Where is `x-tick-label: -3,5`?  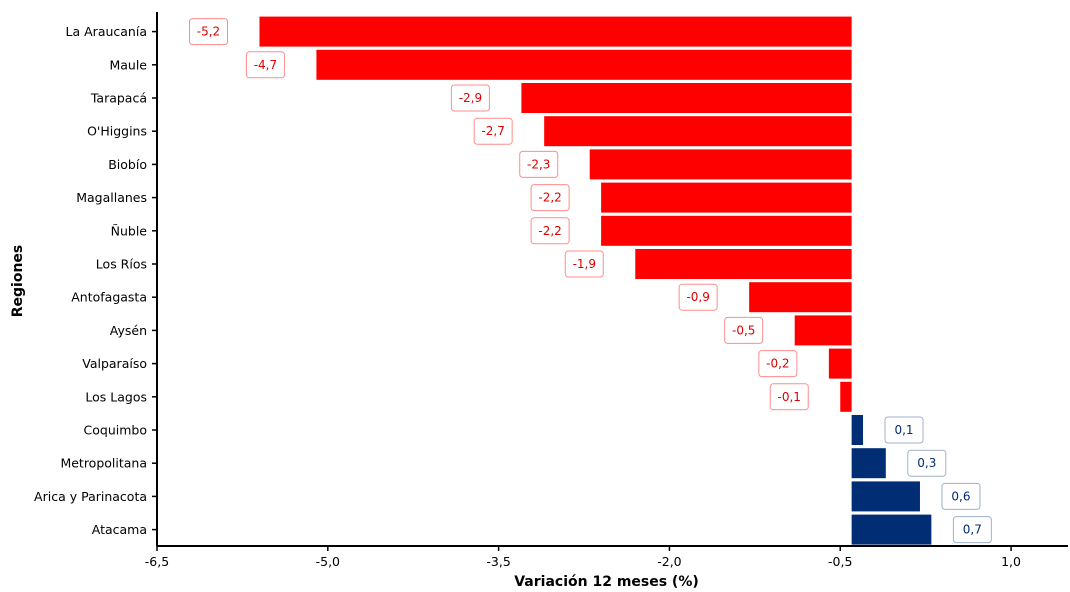 x-tick-label: -3,5 is located at coordinates (498, 561).